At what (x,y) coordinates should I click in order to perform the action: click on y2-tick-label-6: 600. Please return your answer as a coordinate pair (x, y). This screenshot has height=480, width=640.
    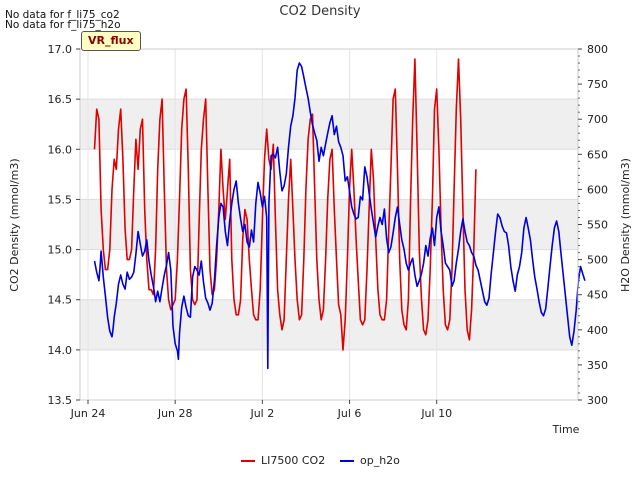
    Looking at the image, I should click on (597, 189).